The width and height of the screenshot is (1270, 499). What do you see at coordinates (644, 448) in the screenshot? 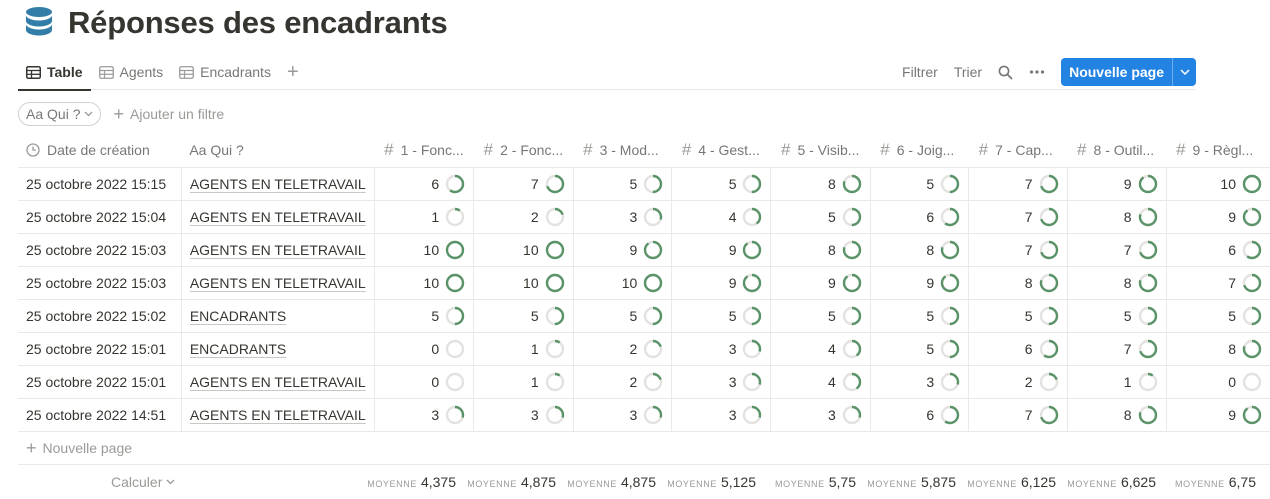
I see `new-row-button: + Nouvelle page` at bounding box center [644, 448].